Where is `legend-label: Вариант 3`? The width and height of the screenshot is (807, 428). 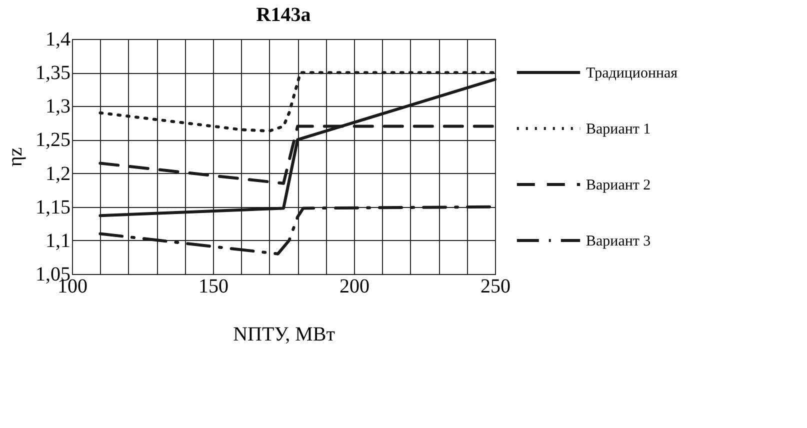 legend-label: Вариант 3 is located at coordinates (618, 242).